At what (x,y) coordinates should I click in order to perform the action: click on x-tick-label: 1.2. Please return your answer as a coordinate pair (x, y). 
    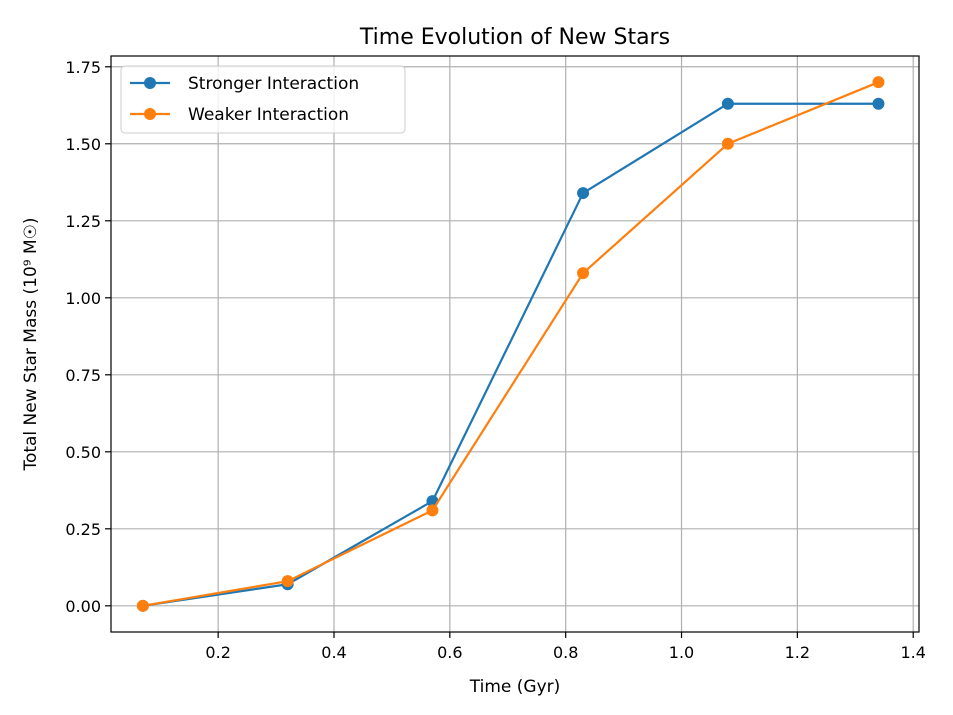
    Looking at the image, I should click on (797, 652).